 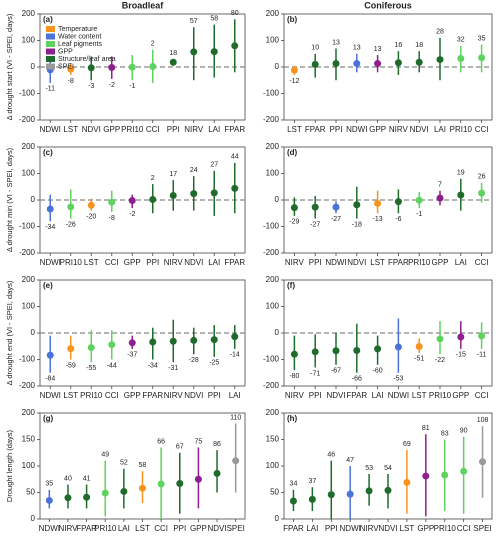 I want to click on value-label: -8, so click(x=71, y=81).